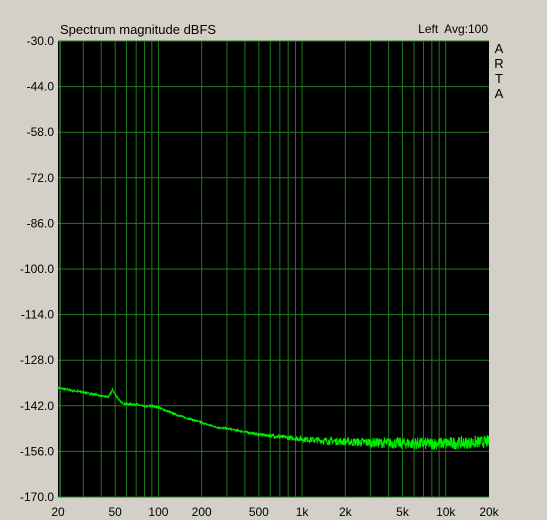 The image size is (547, 520). I want to click on x-tick-label: 2k, so click(346, 512).